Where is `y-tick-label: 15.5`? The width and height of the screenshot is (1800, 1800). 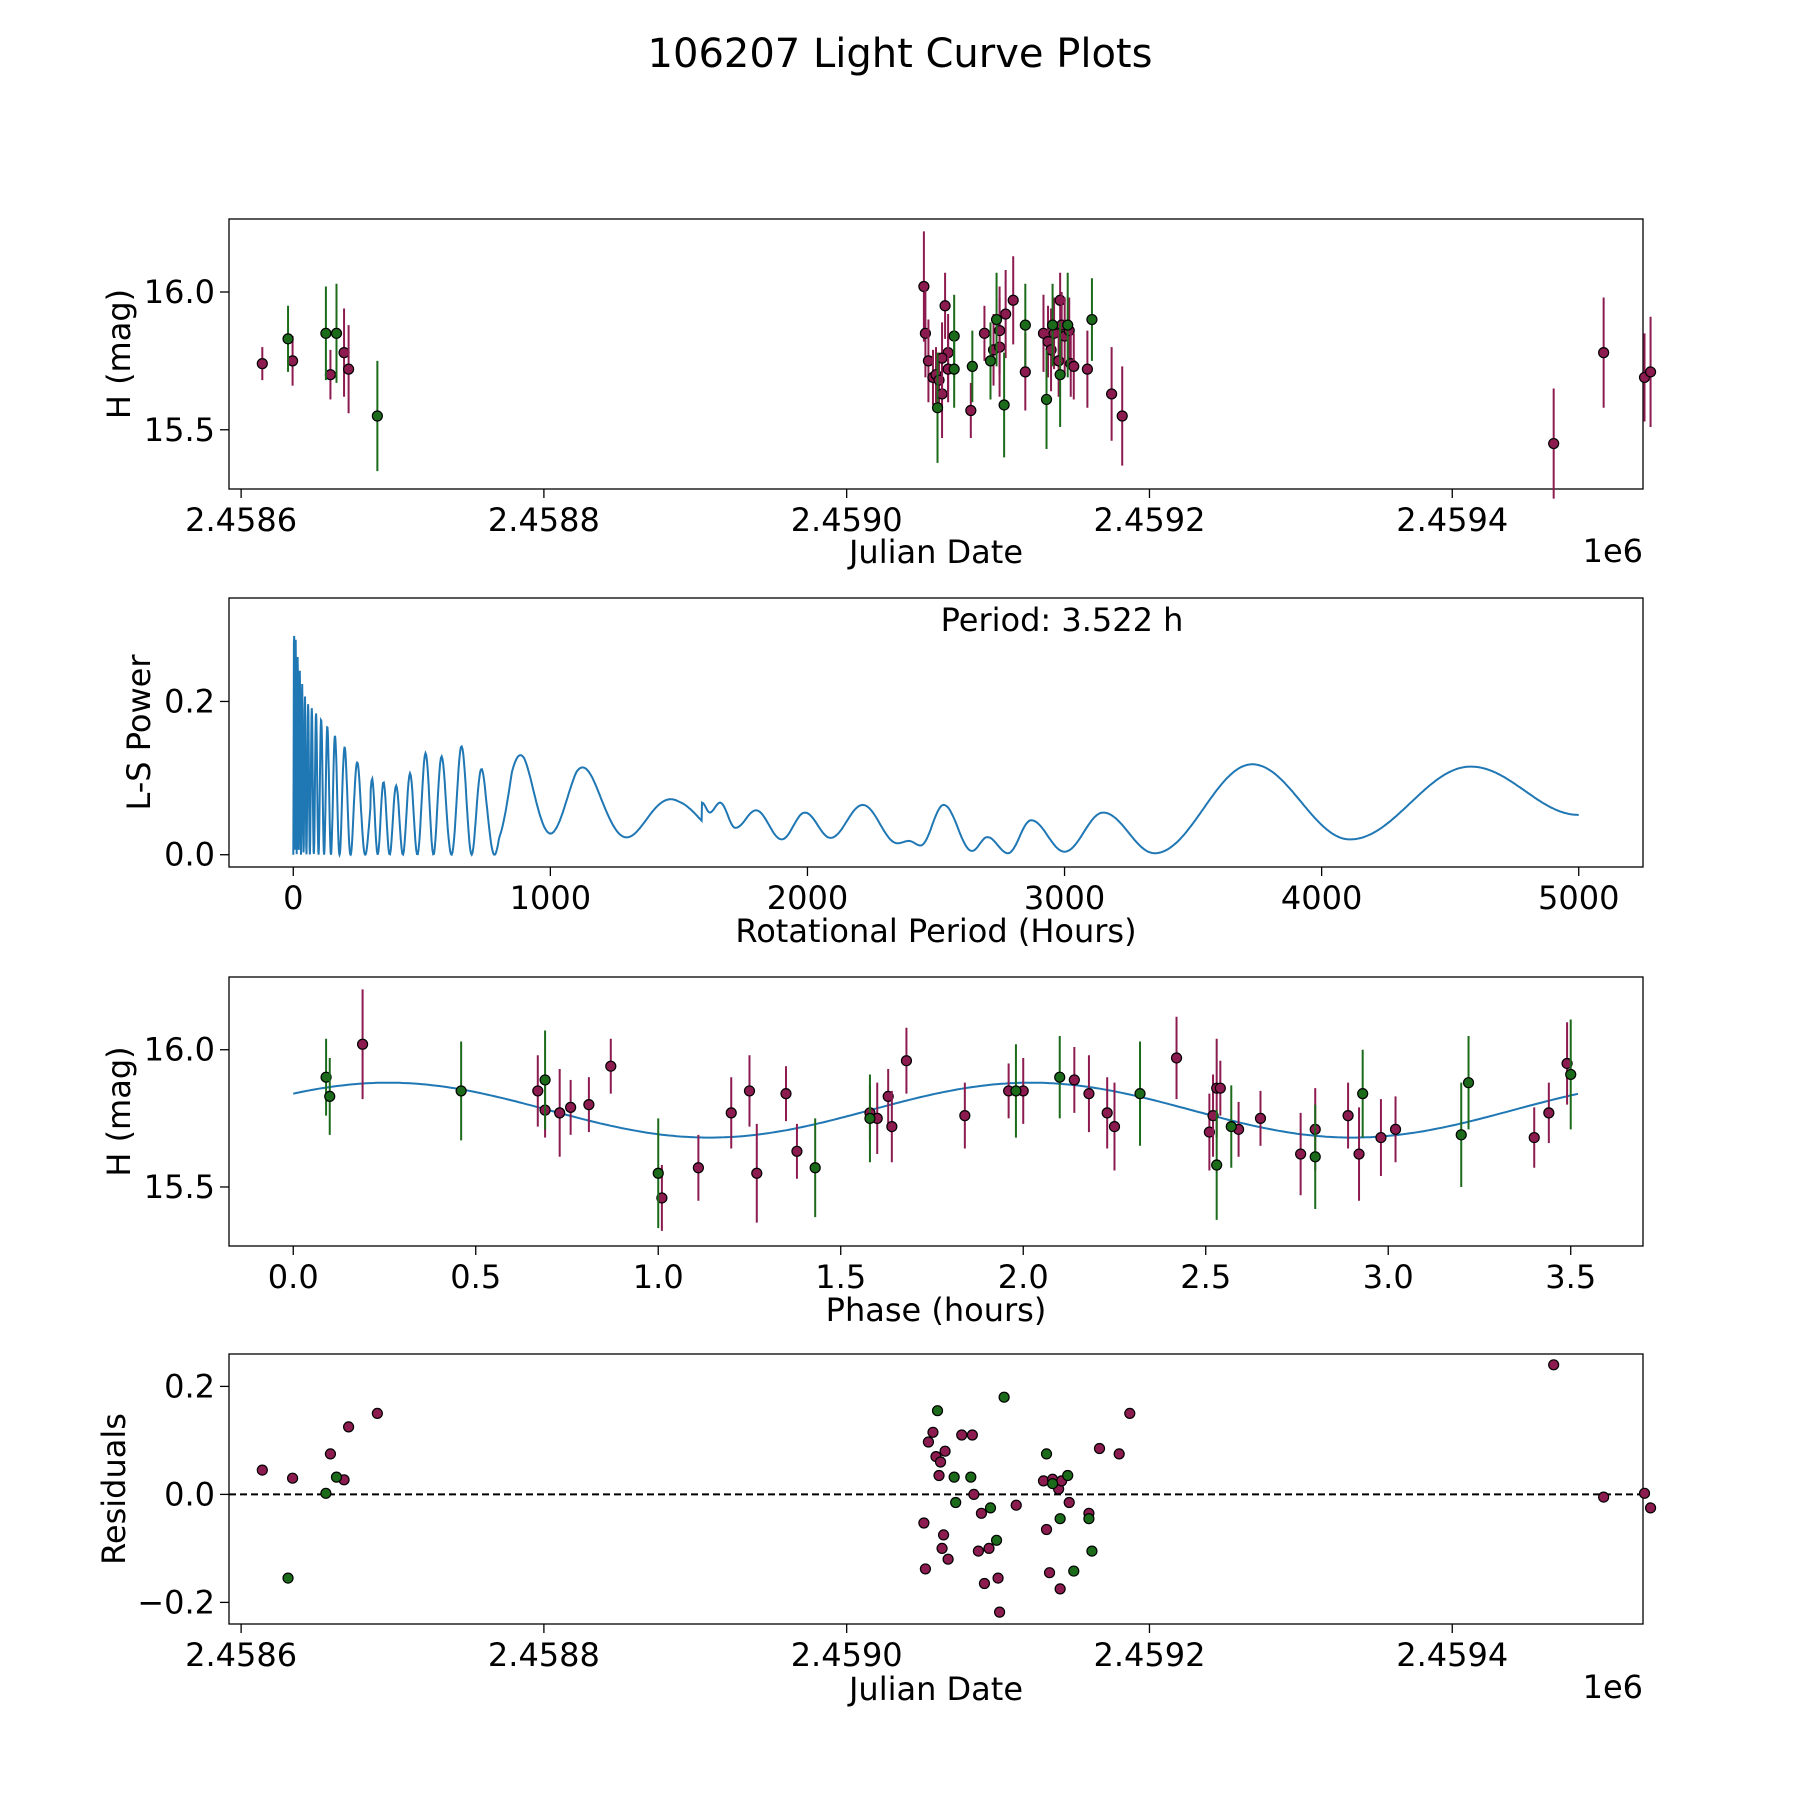 y-tick-label: 15.5 is located at coordinates (179, 1187).